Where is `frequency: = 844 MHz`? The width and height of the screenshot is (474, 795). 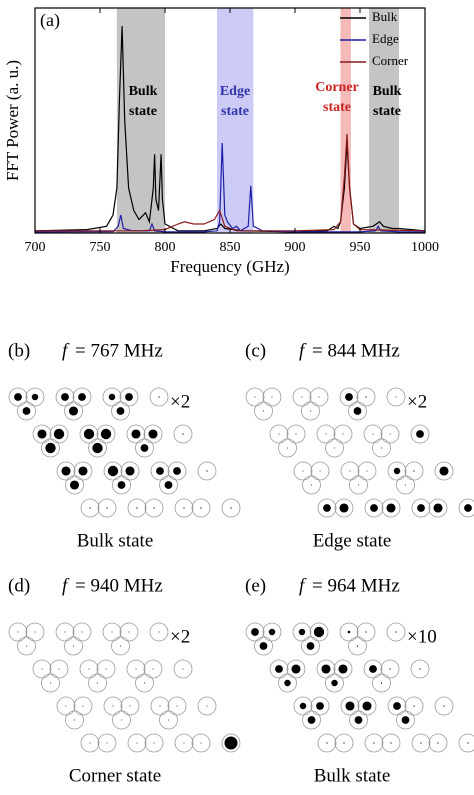 frequency: = 844 MHz is located at coordinates (356, 350).